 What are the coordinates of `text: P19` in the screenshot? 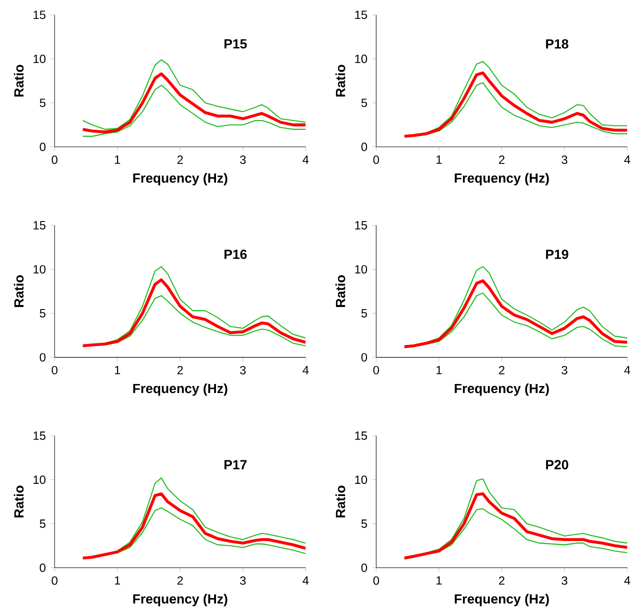 It's located at (557, 255).